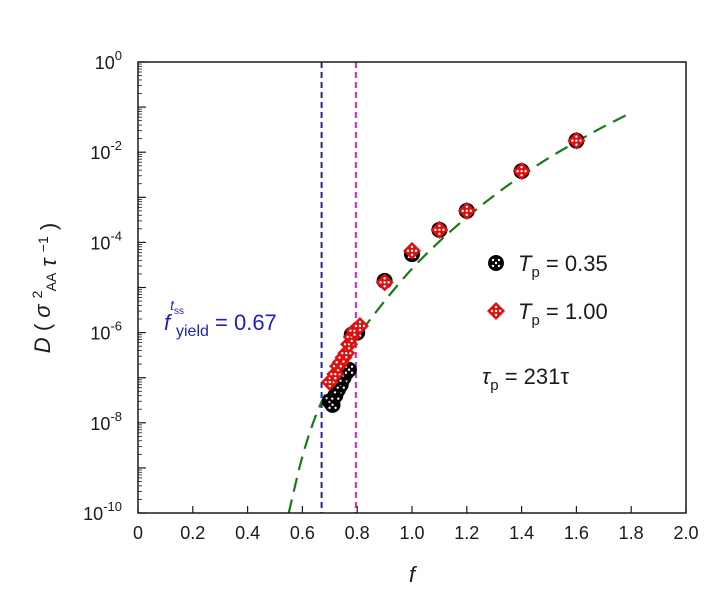  What do you see at coordinates (685, 533) in the screenshot?
I see `x-tick-label: 2.0` at bounding box center [685, 533].